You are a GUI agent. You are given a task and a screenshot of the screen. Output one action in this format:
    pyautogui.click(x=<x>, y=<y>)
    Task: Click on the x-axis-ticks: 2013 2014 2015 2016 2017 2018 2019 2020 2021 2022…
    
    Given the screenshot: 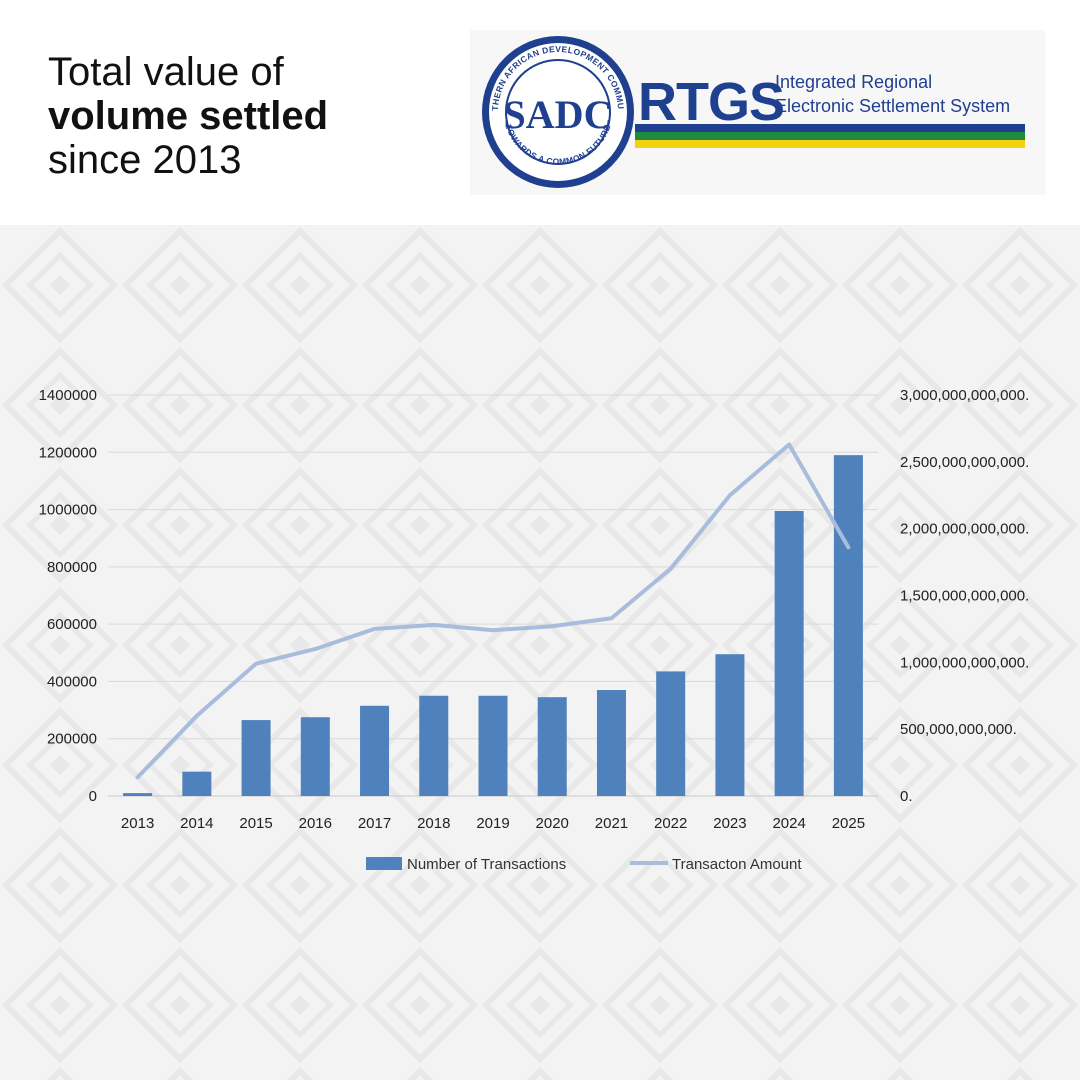 What is the action you would take?
    pyautogui.click(x=493, y=823)
    